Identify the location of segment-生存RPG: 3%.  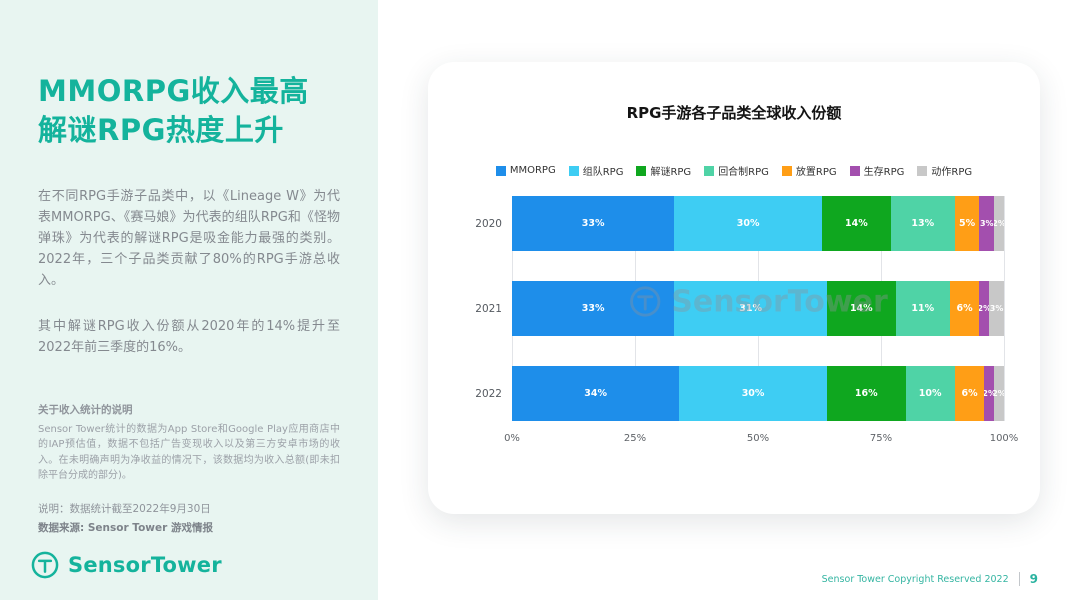
(987, 223).